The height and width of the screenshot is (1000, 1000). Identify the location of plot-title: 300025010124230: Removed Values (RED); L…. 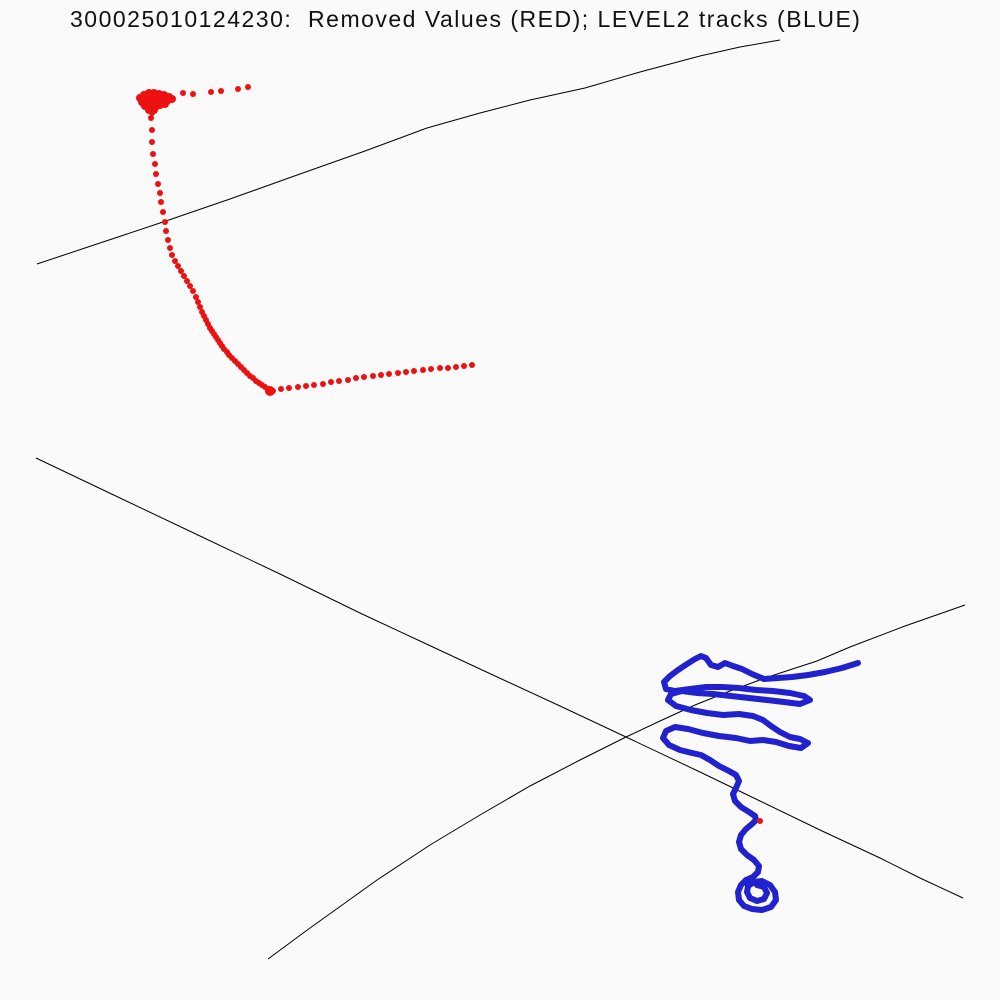
(466, 19).